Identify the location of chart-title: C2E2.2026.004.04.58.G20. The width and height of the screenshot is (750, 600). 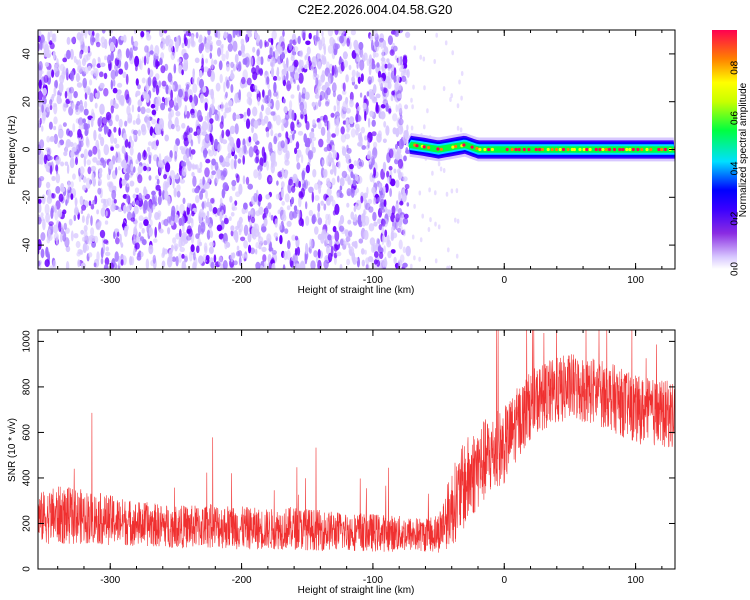
(375, 9).